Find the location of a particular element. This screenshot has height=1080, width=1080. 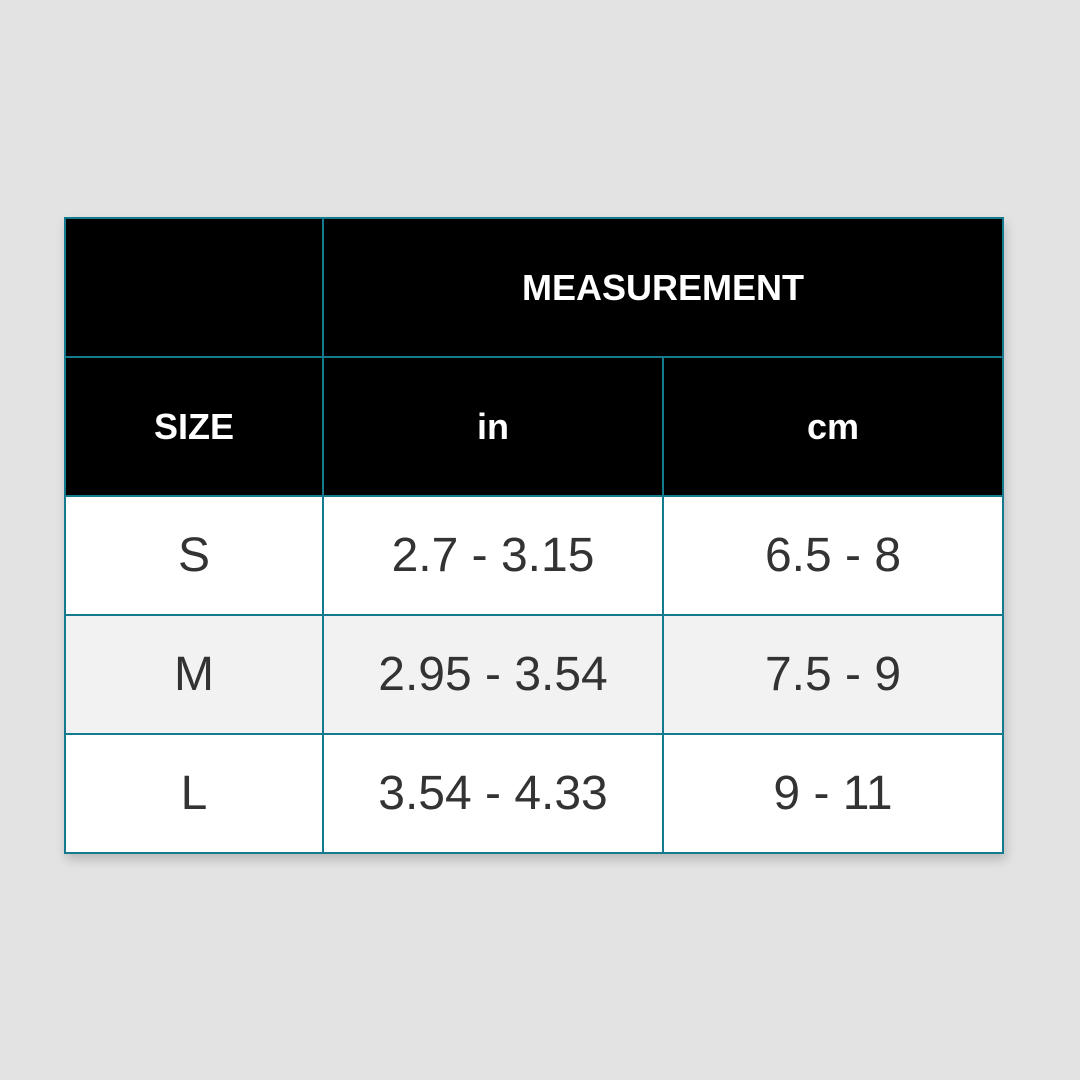

in-column-header: in is located at coordinates (493, 426).